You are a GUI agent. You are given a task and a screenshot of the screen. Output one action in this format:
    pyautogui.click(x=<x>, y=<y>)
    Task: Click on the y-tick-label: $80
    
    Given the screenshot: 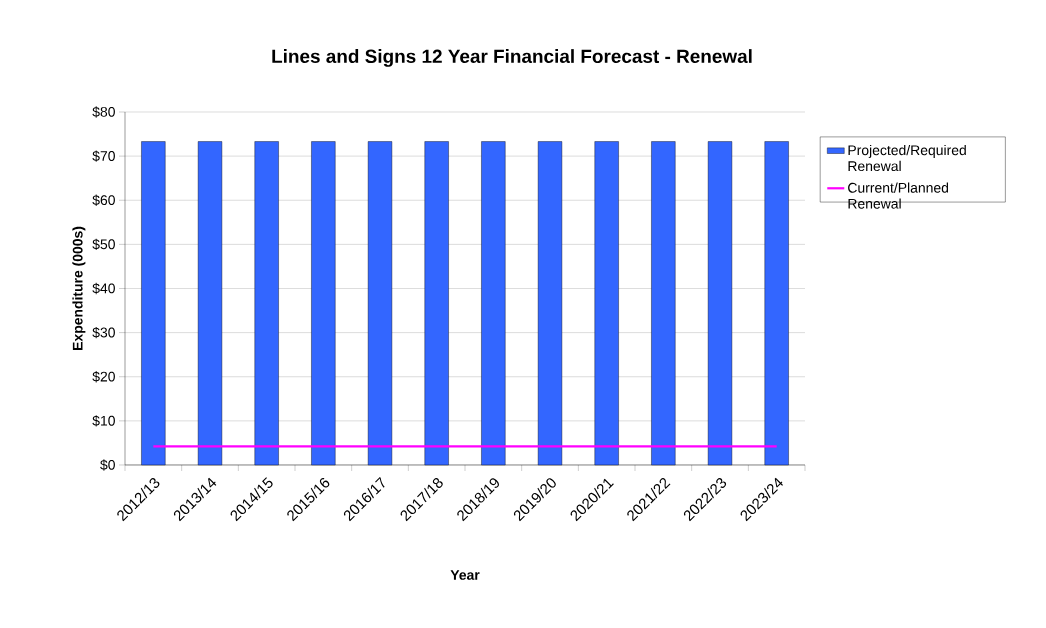 What is the action you would take?
    pyautogui.click(x=103, y=112)
    